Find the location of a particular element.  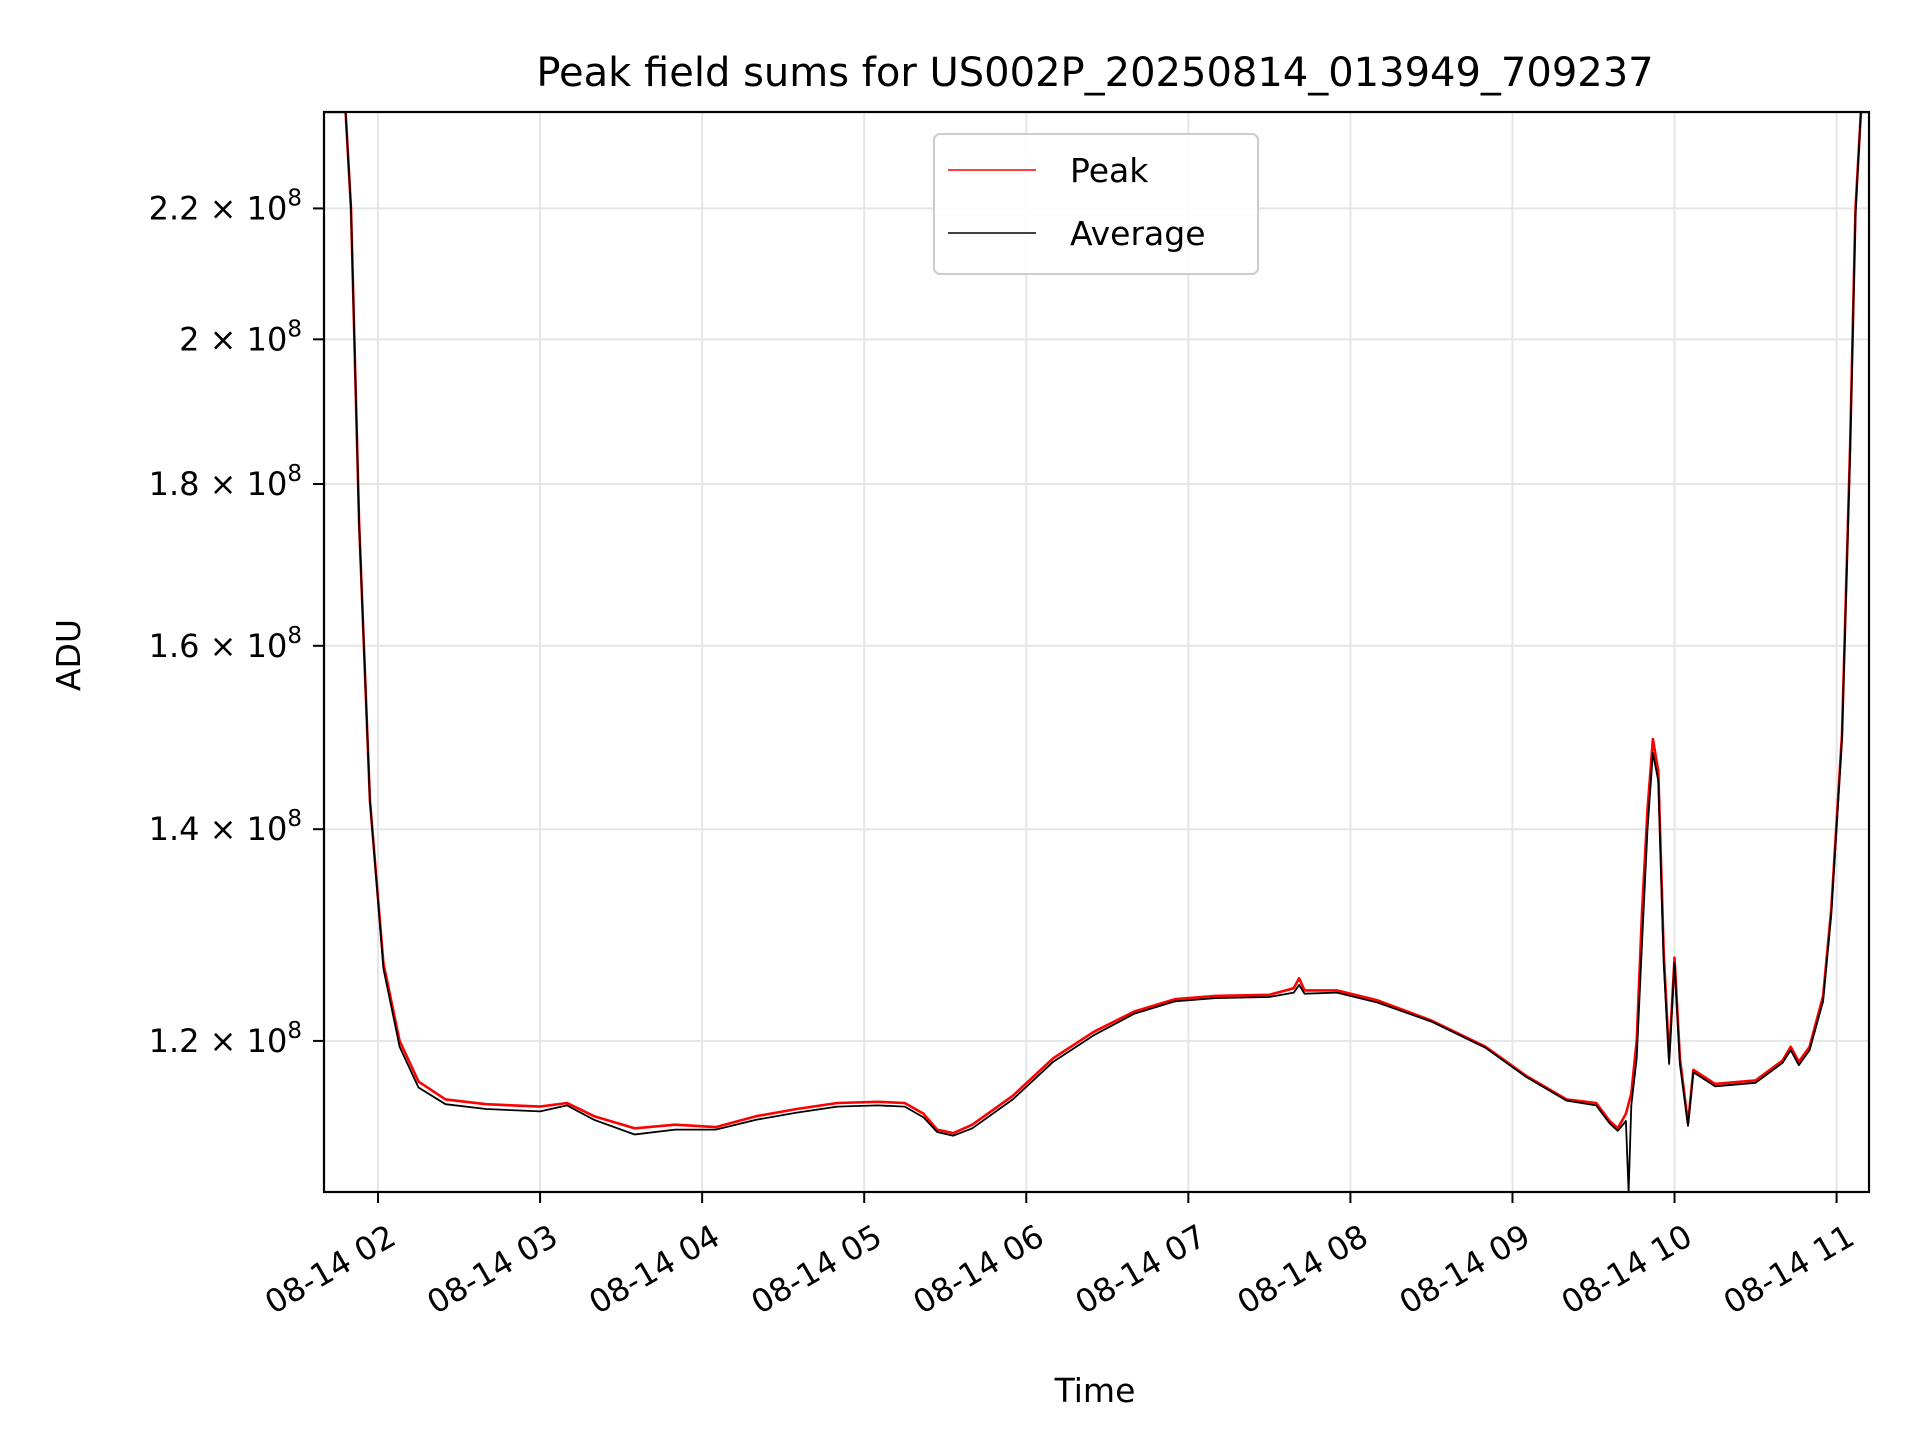

legend-box is located at coordinates (1096, 204).